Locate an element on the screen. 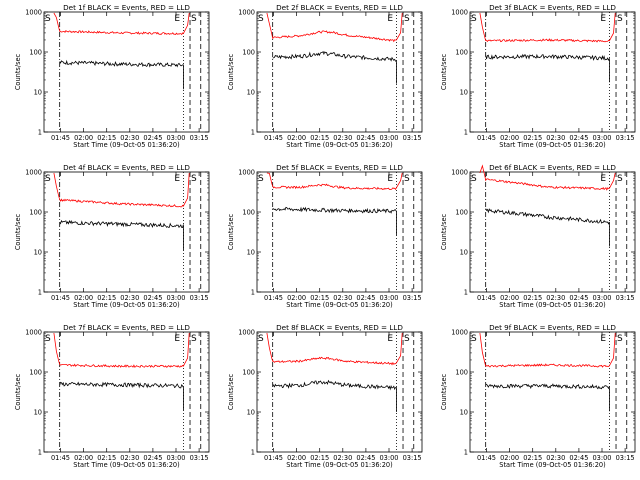 The image size is (640, 480). chart-title: Det 6f BLACK = Events, RED = LLD is located at coordinates (552, 167).